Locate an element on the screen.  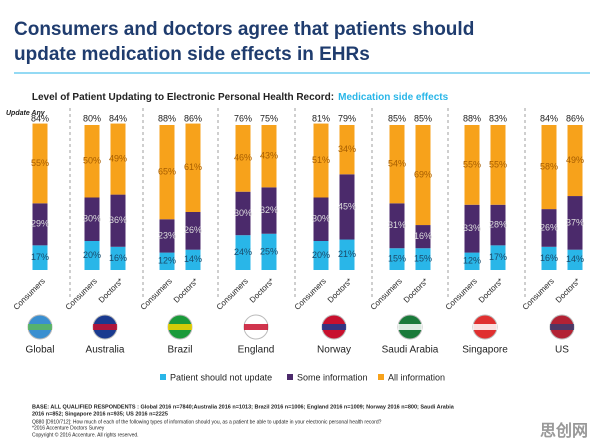
segment-label: 30% is located at coordinates (321, 219).